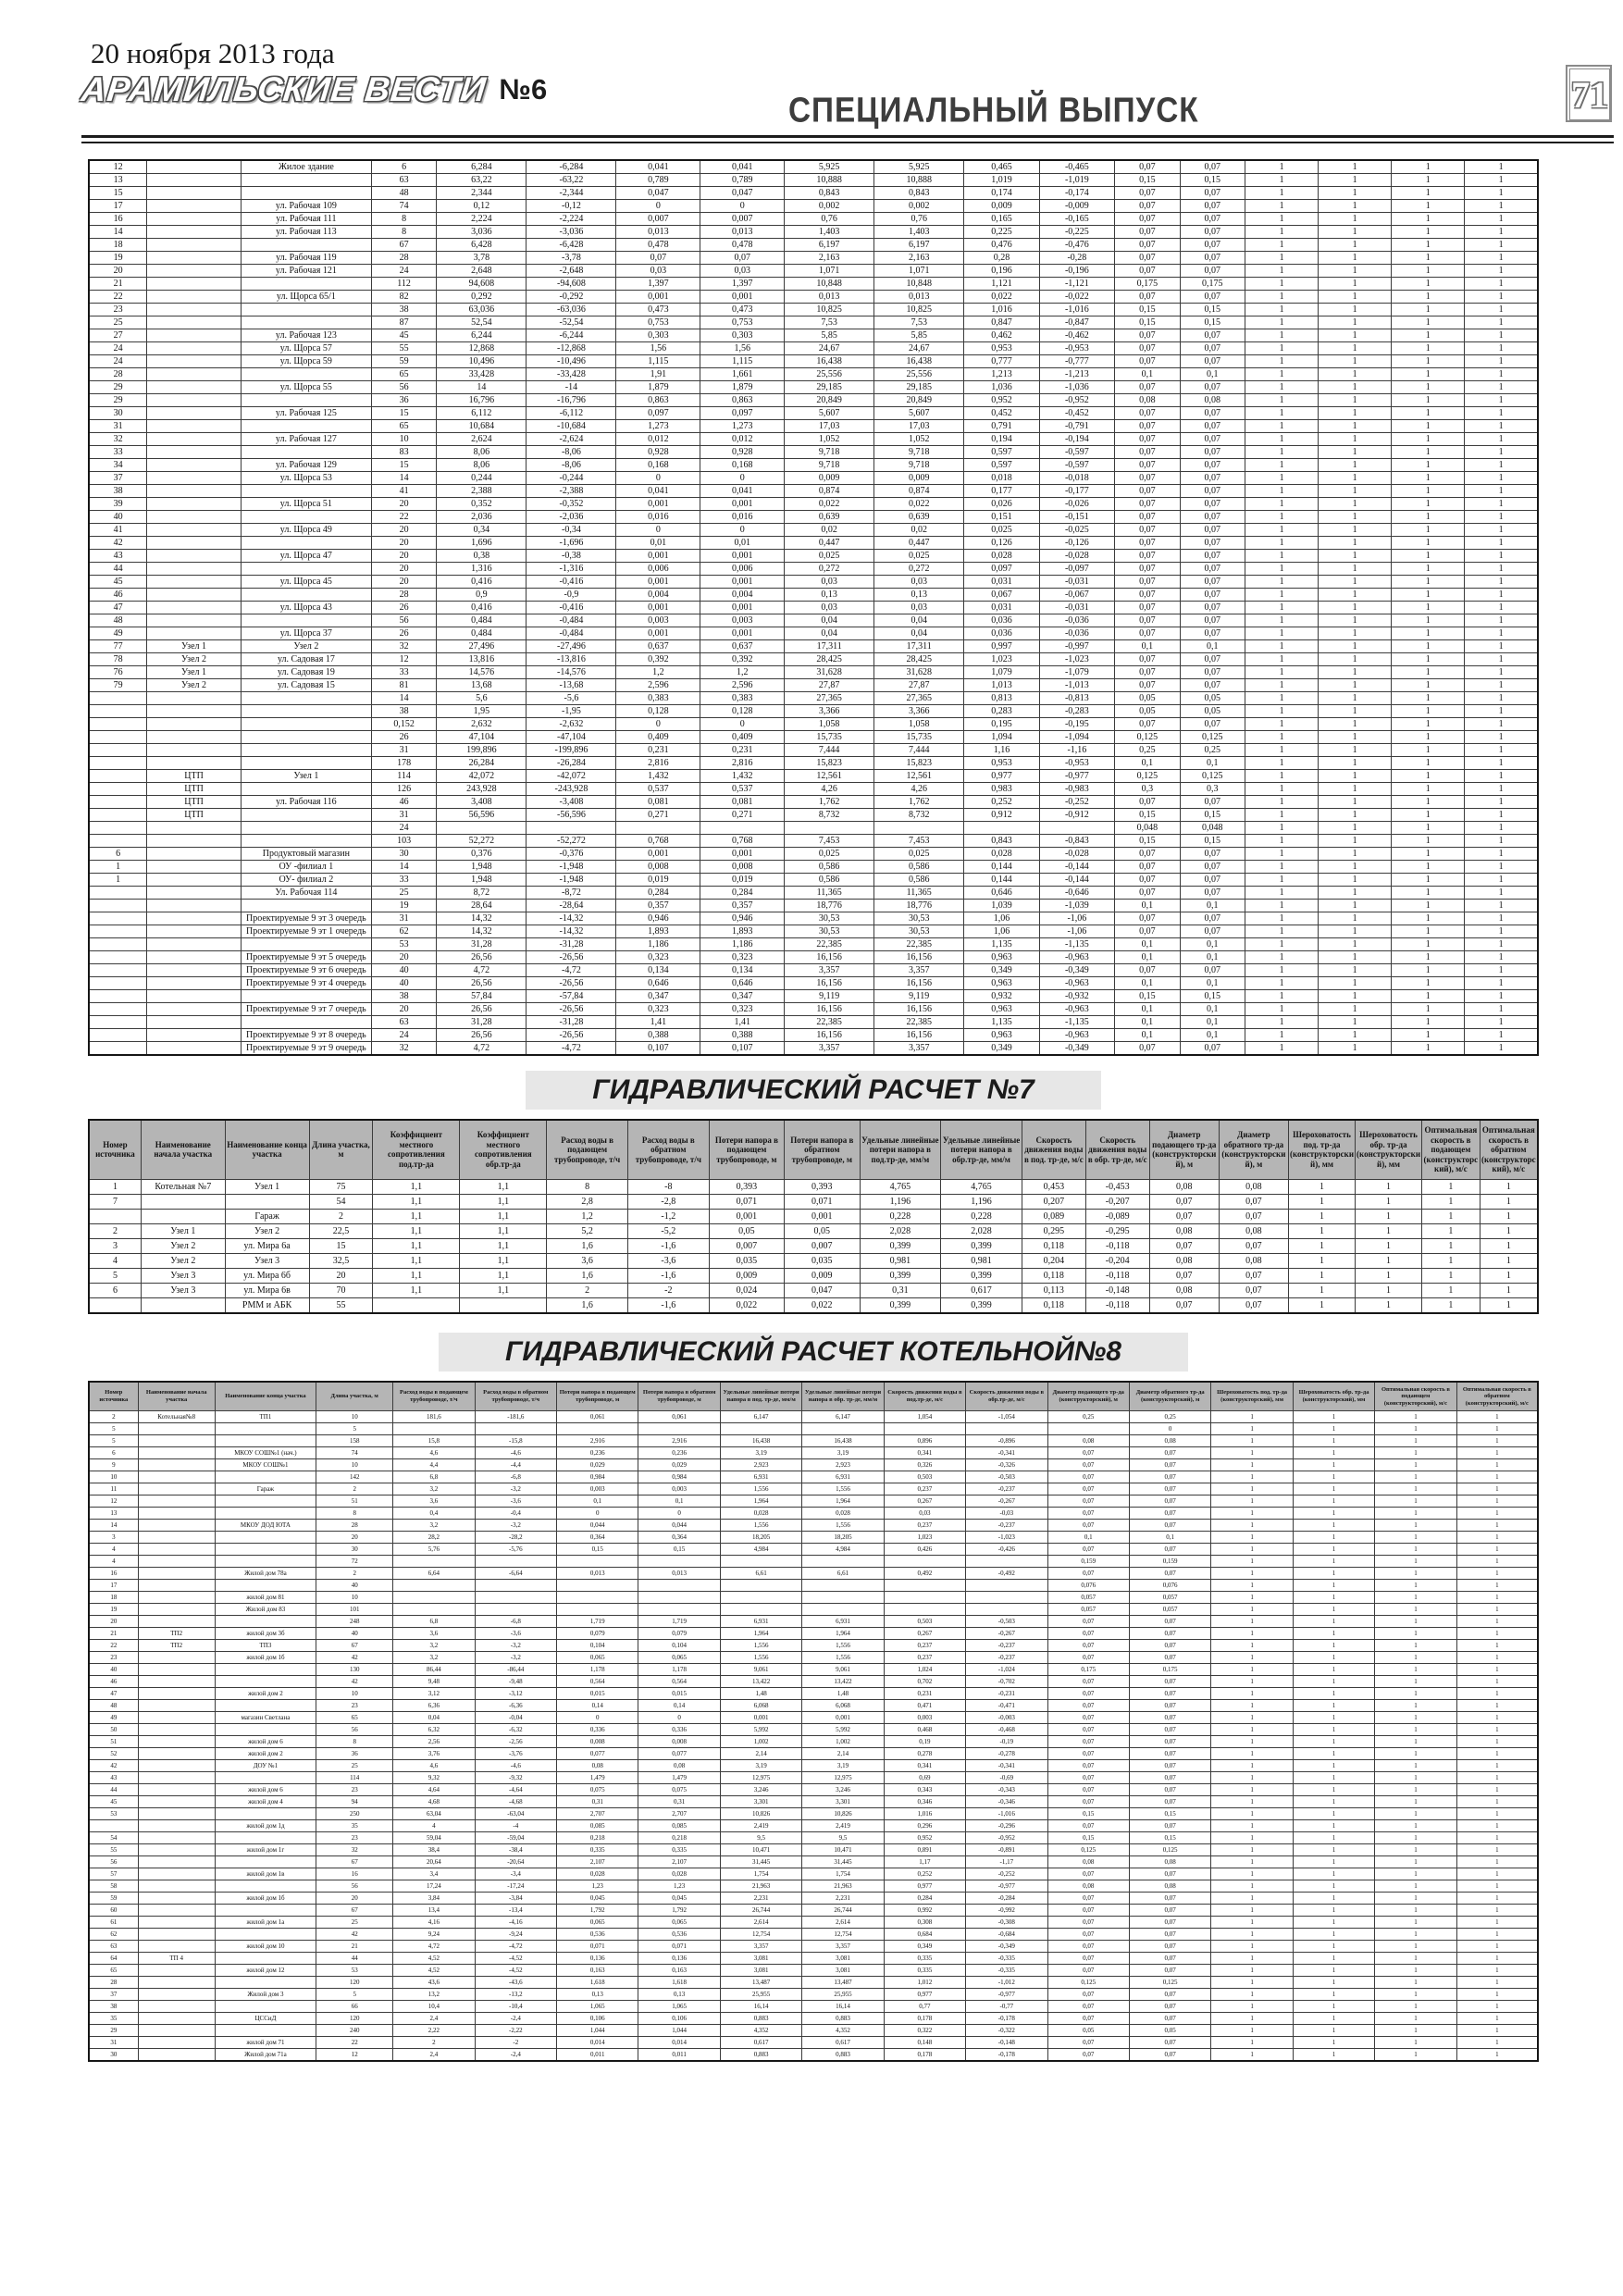  What do you see at coordinates (306, 646) in the screenshot?
I see `cell: Узел 2` at bounding box center [306, 646].